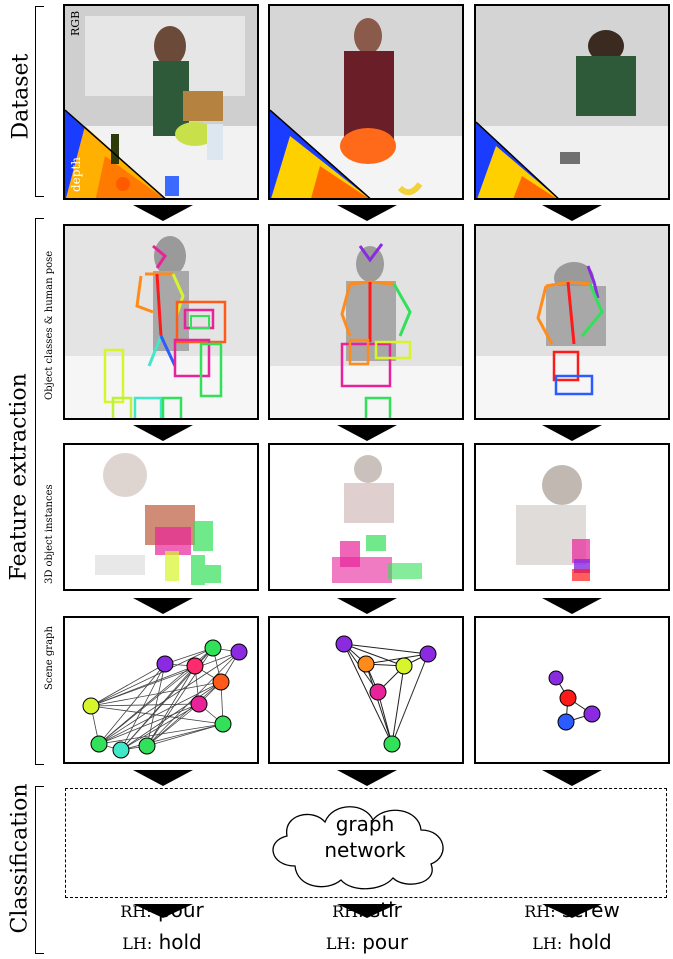 The height and width of the screenshot is (959, 673). What do you see at coordinates (75, 23) in the screenshot?
I see `rgb-label: RGB` at bounding box center [75, 23].